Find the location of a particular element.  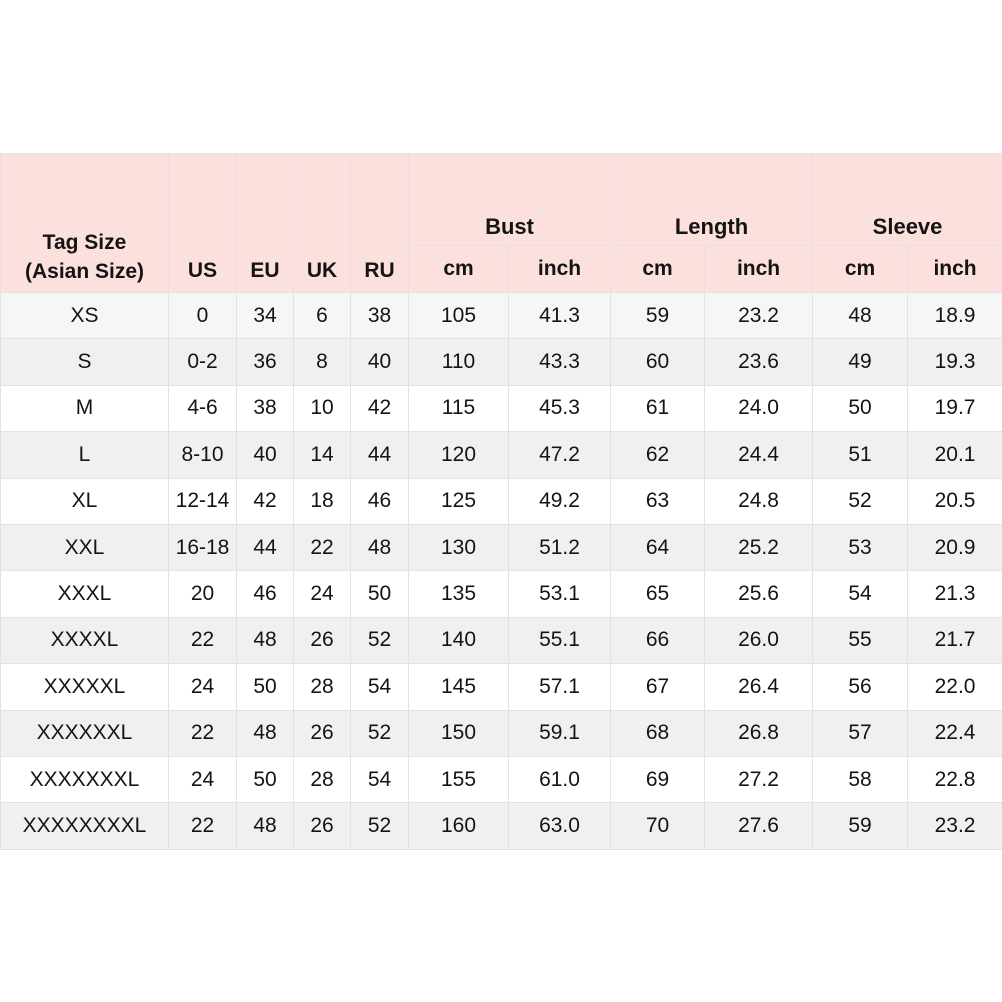

cell-tag-size: XXXL is located at coordinates (84, 594).